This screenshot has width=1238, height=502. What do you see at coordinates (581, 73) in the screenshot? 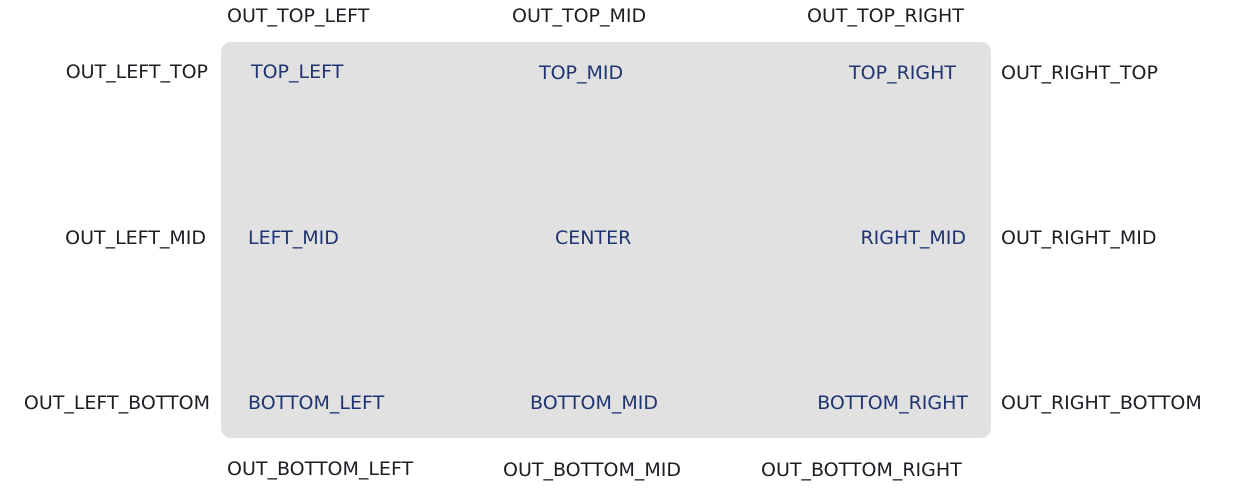
I see `top-mid-label: TOP_MID` at bounding box center [581, 73].